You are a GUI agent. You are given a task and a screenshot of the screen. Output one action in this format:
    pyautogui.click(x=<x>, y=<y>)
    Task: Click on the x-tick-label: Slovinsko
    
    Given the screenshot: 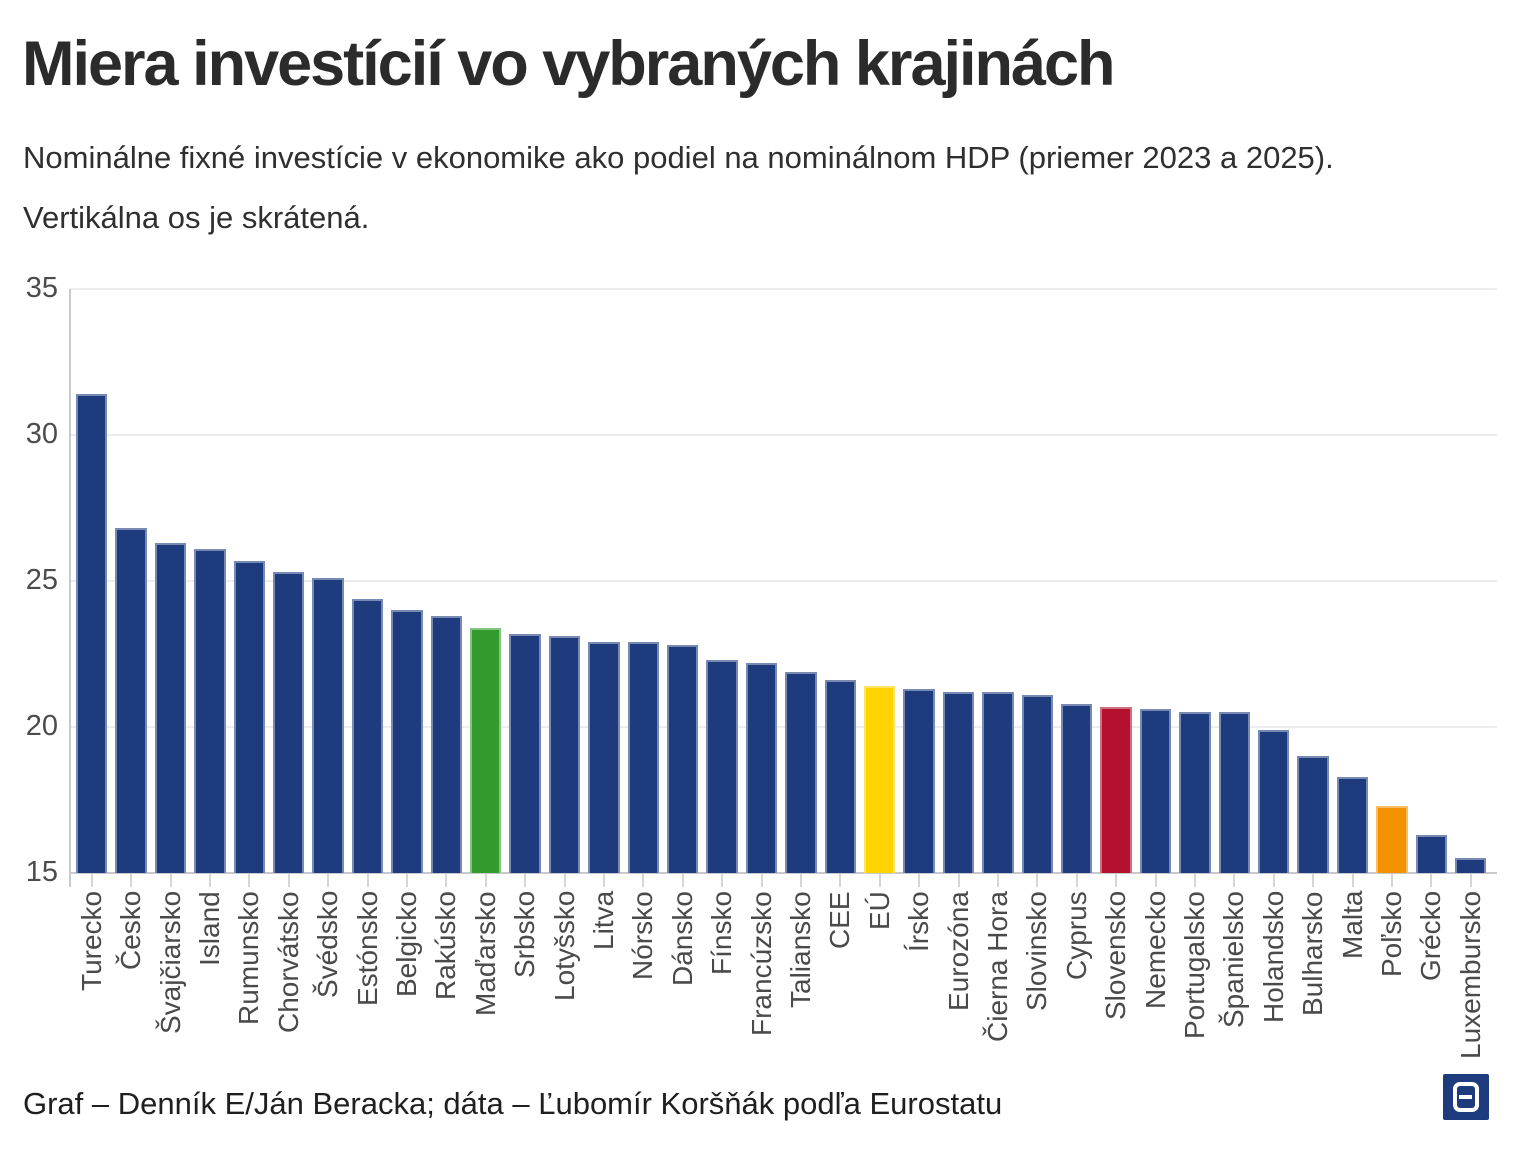 What is the action you would take?
    pyautogui.click(x=1037, y=951)
    